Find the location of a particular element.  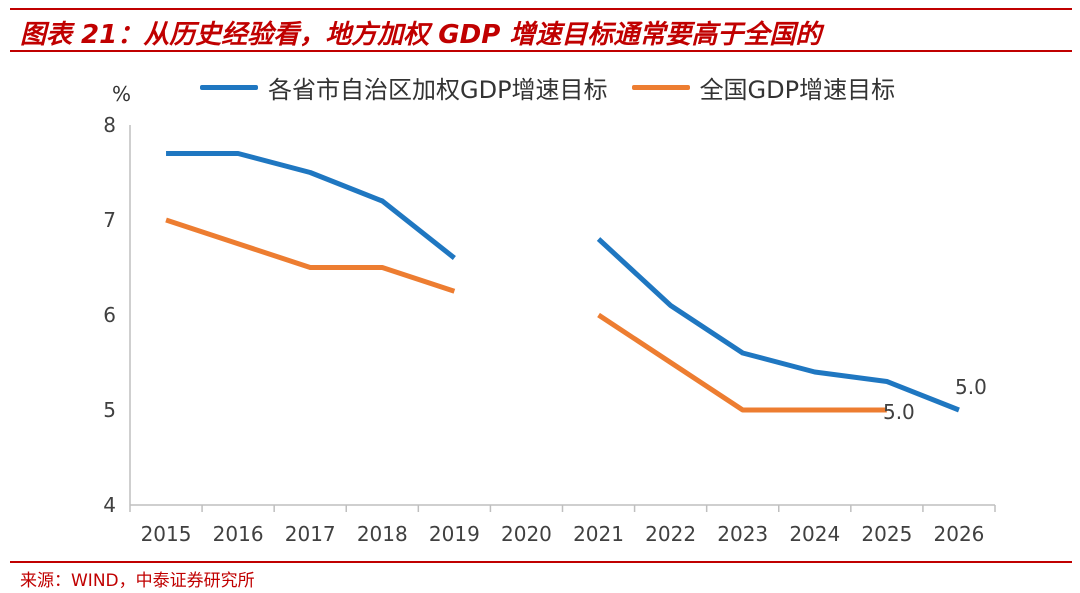

x-tick-label: 2021 is located at coordinates (598, 534).